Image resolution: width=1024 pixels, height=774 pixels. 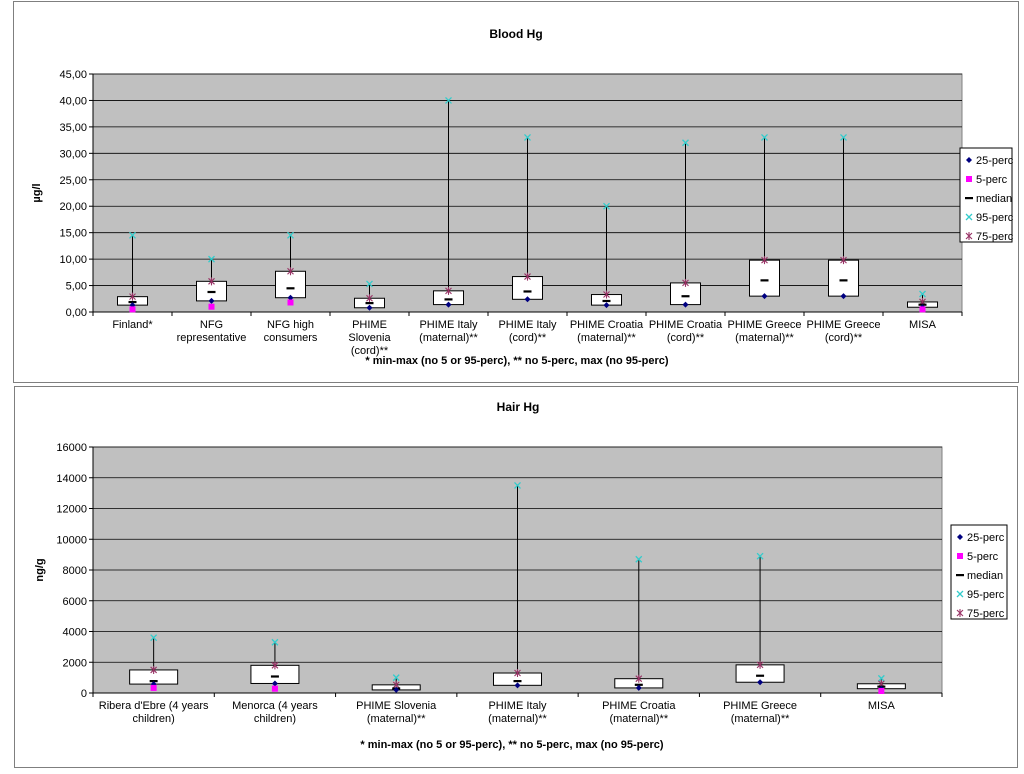 I want to click on x-category-label-line: representative, so click(x=212, y=338).